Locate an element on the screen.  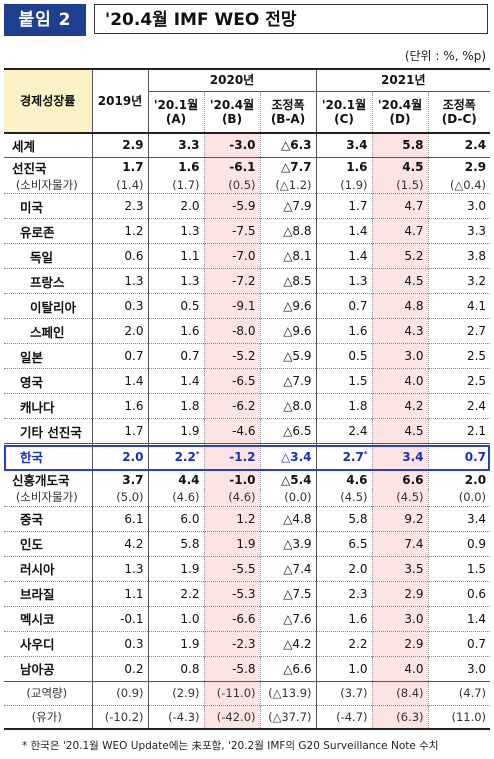
table-cell: △9.6 is located at coordinates (288, 331).